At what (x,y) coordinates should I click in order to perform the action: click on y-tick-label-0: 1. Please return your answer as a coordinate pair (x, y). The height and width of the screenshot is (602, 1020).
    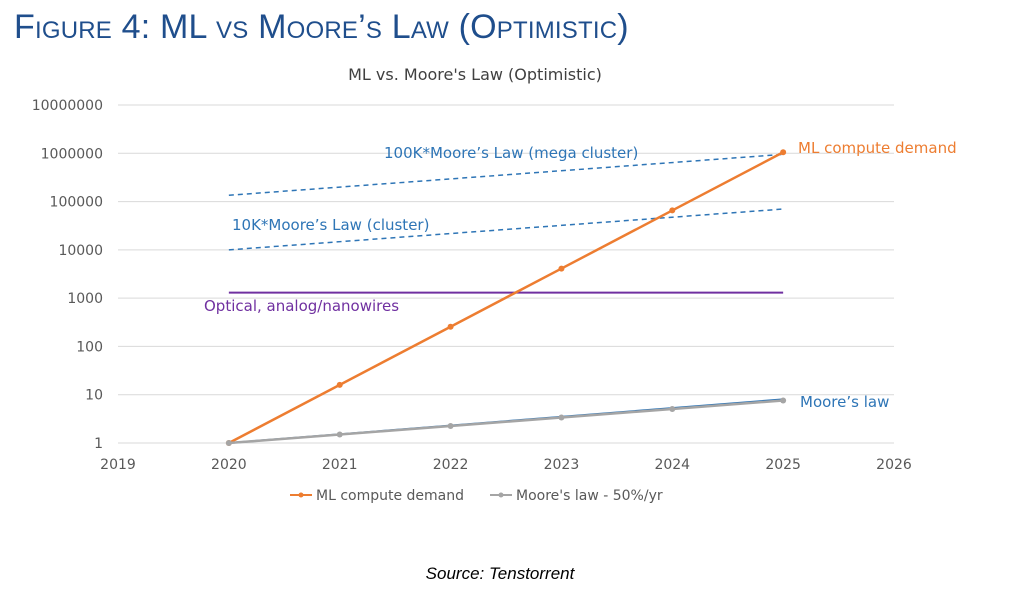
    Looking at the image, I should click on (98, 444).